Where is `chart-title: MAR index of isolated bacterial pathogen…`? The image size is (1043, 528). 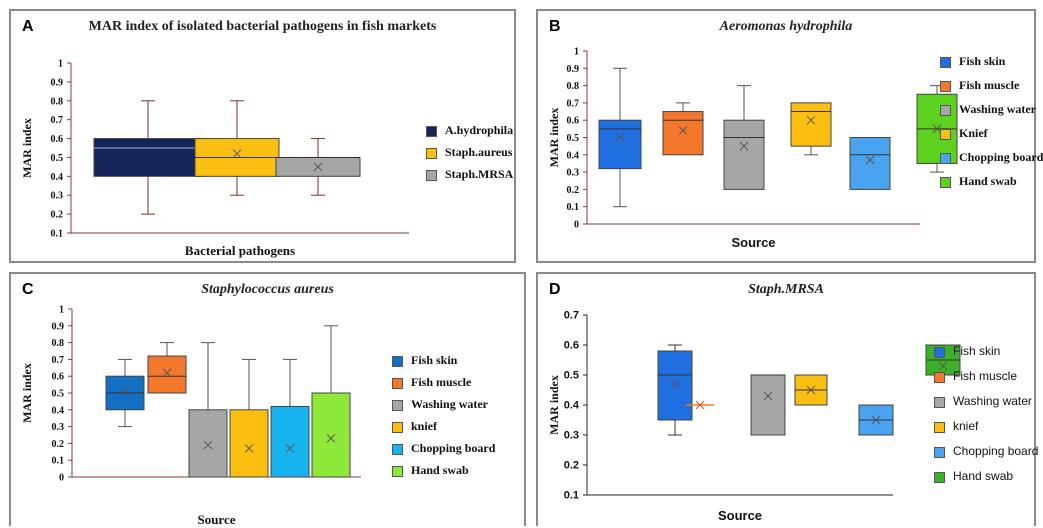
chart-title: MAR index of isolated bacterial pathogen… is located at coordinates (262, 26).